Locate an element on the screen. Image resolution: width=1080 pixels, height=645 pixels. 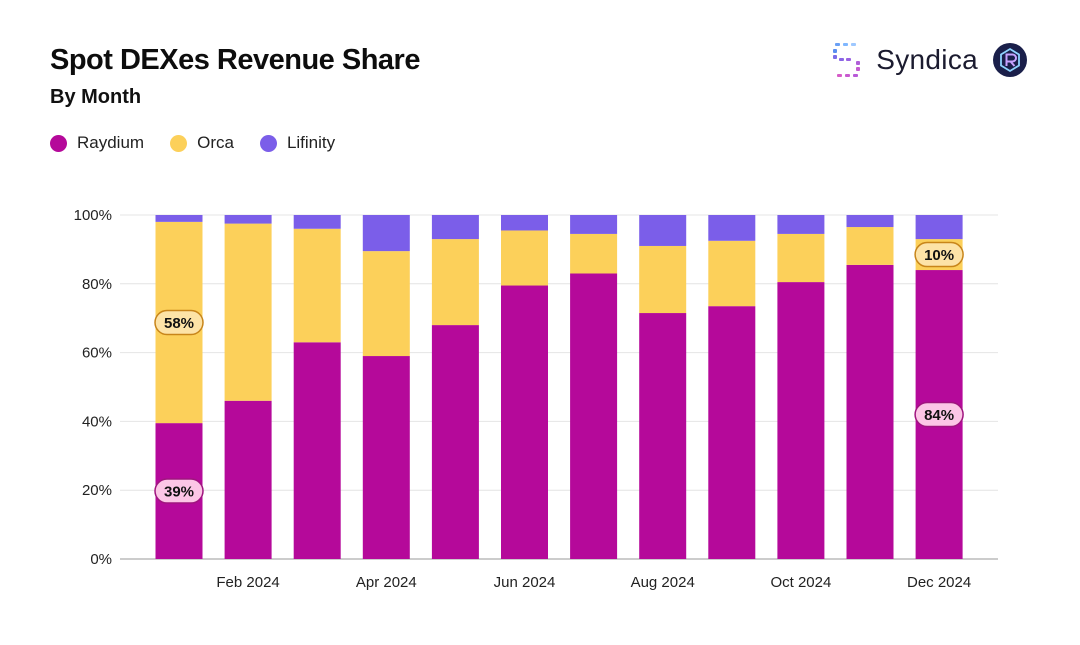
syndica-logo-icon is located at coordinates (847, 60).